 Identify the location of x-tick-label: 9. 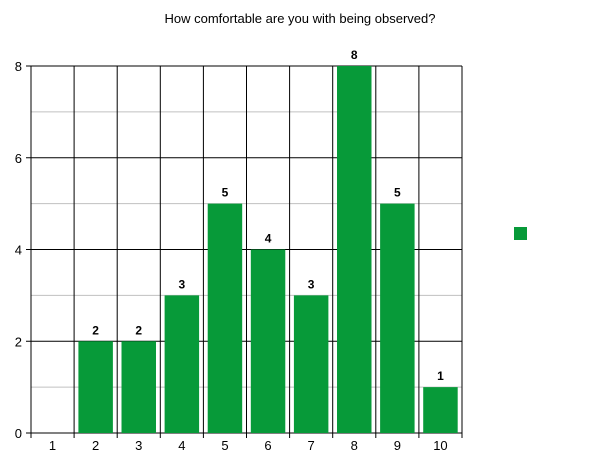
(397, 445).